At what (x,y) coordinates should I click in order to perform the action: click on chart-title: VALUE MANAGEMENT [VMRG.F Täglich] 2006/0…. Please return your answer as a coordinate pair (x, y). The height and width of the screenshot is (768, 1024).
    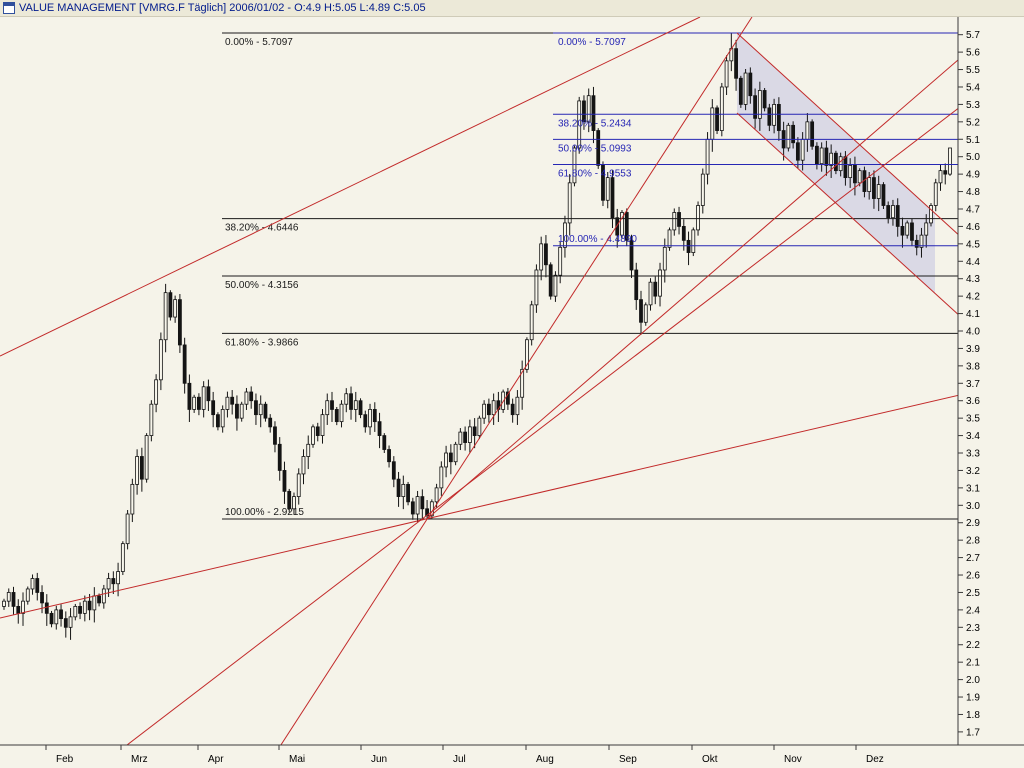
    Looking at the image, I should click on (222, 8).